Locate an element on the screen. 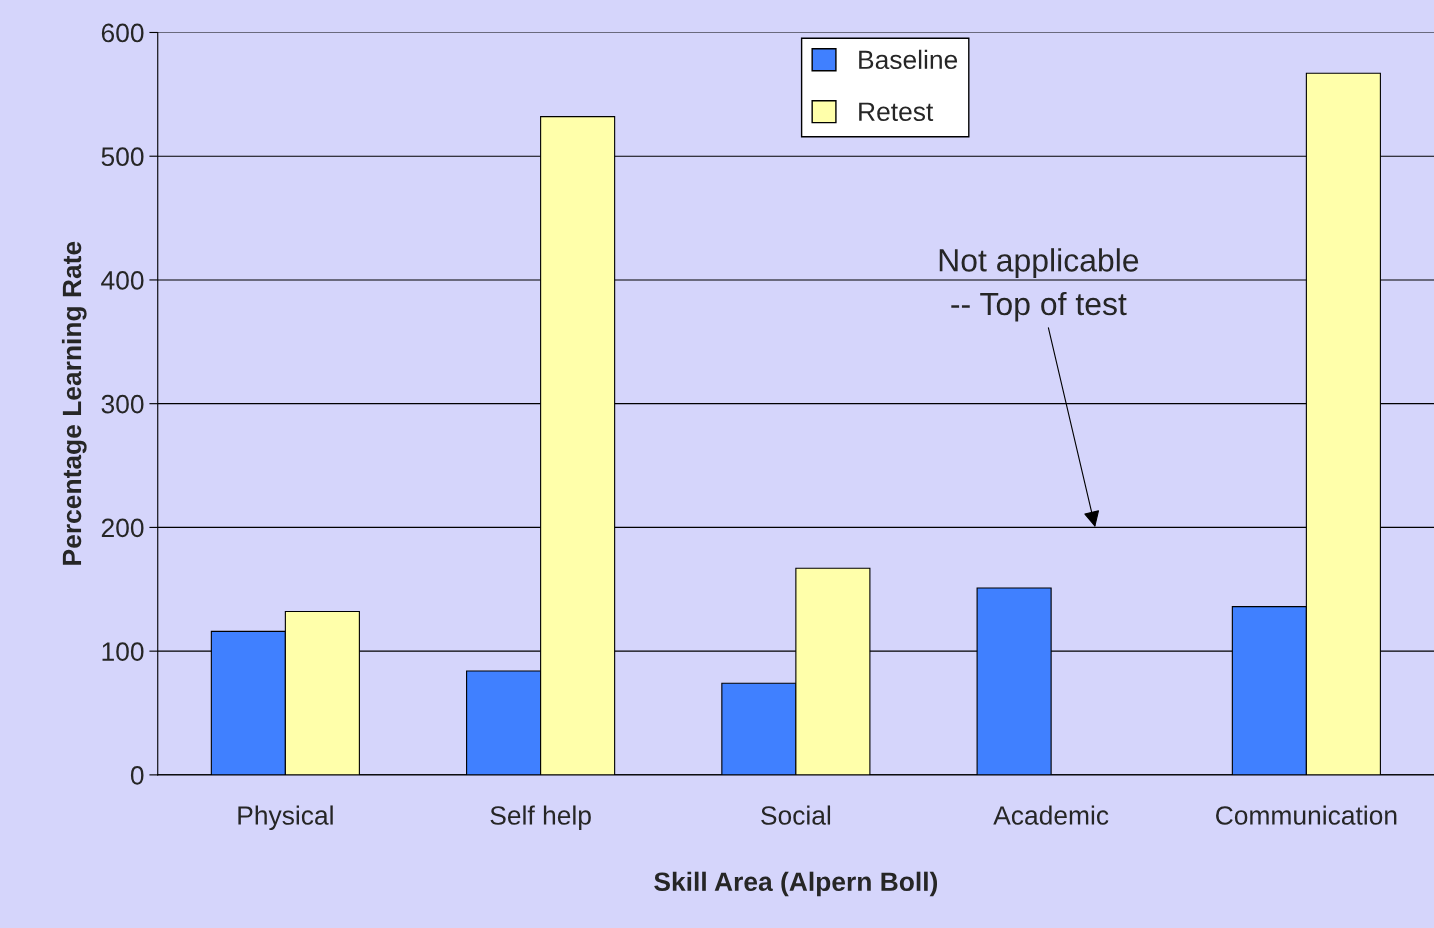 The image size is (1434, 928). x-tick-label: Social is located at coordinates (796, 815).